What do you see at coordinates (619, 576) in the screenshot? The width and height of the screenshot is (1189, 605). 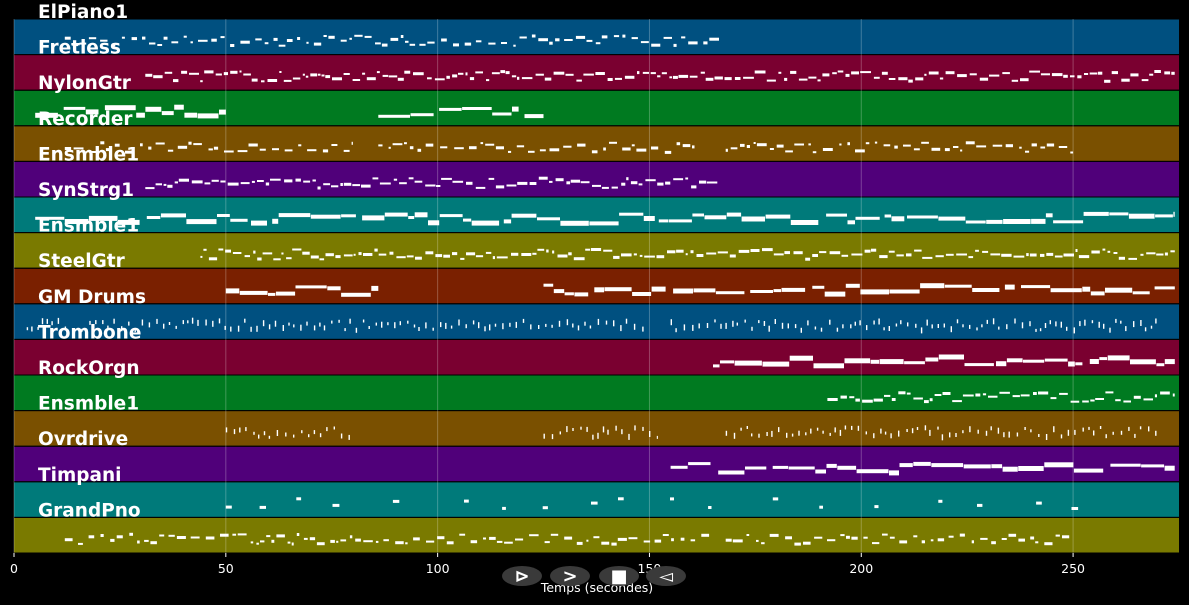 I see `stop-button: ■` at bounding box center [619, 576].